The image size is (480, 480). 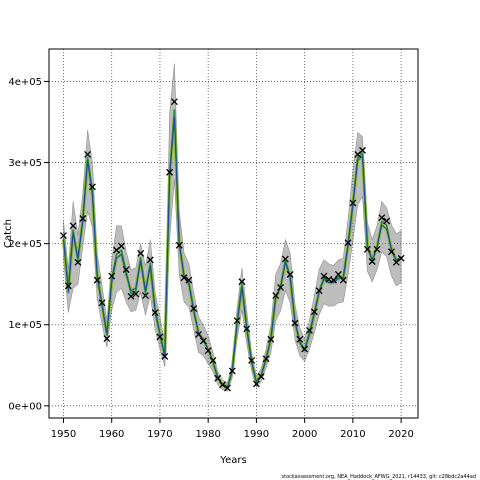 I want to click on x-tick-label-5: 2000, so click(x=304, y=434).